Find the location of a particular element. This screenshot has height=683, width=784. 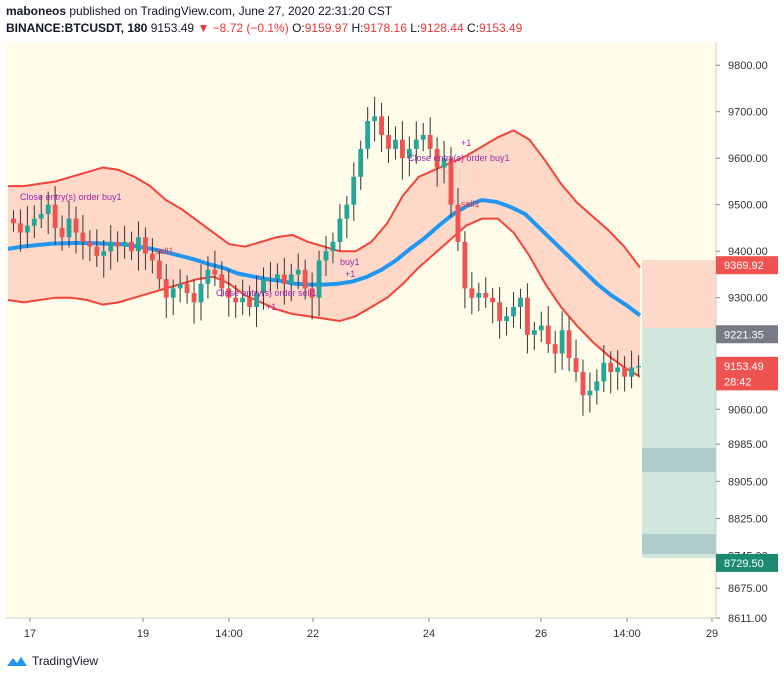

time-tick-label: 14:00 is located at coordinates (627, 634).